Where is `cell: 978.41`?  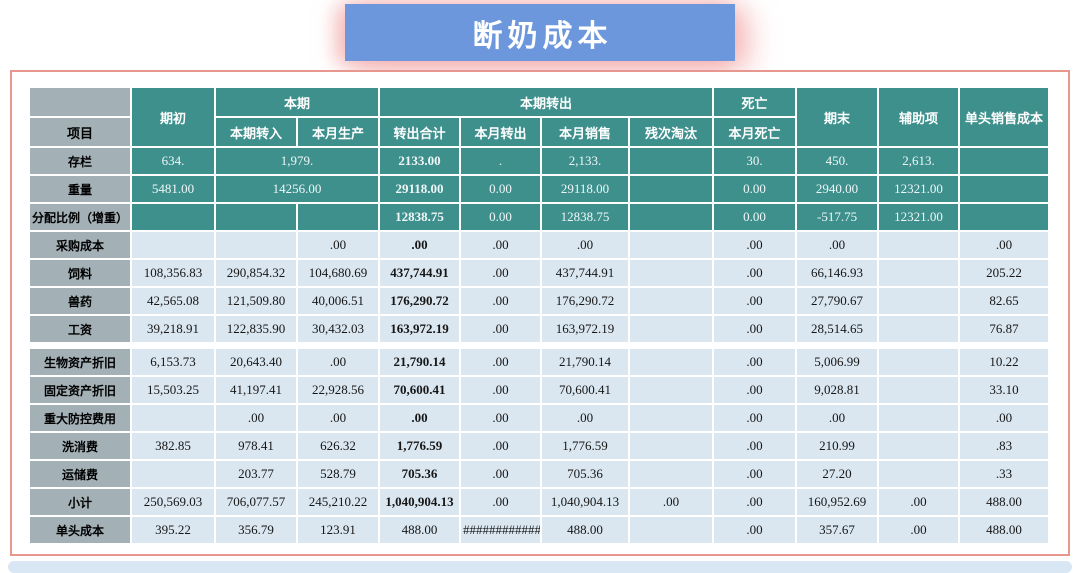 cell: 978.41 is located at coordinates (256, 446).